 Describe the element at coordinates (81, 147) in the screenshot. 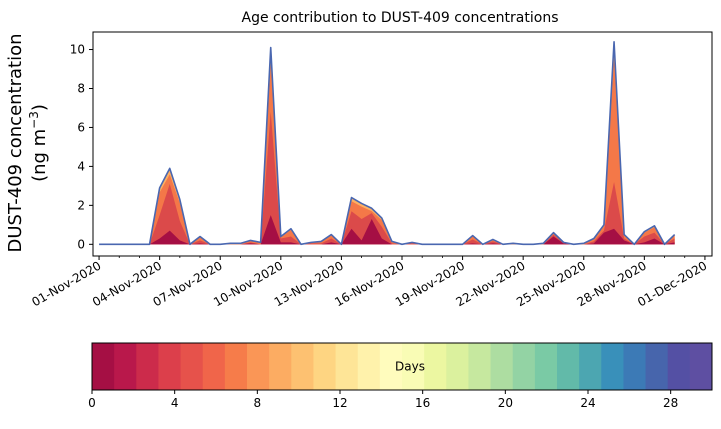

I see `y-axis: 0 2 4 6 8 10` at that location.